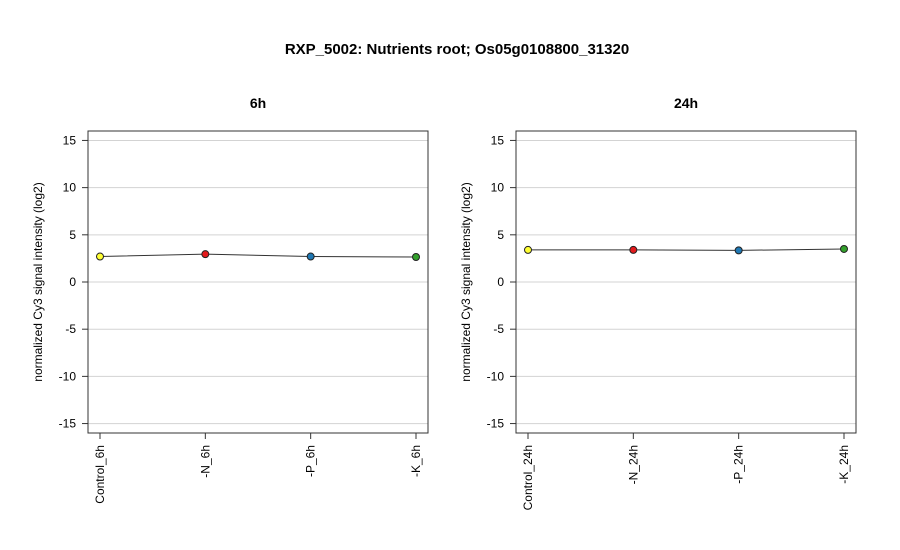  Describe the element at coordinates (633, 249) in the screenshot. I see `data-point--N_24h` at that location.